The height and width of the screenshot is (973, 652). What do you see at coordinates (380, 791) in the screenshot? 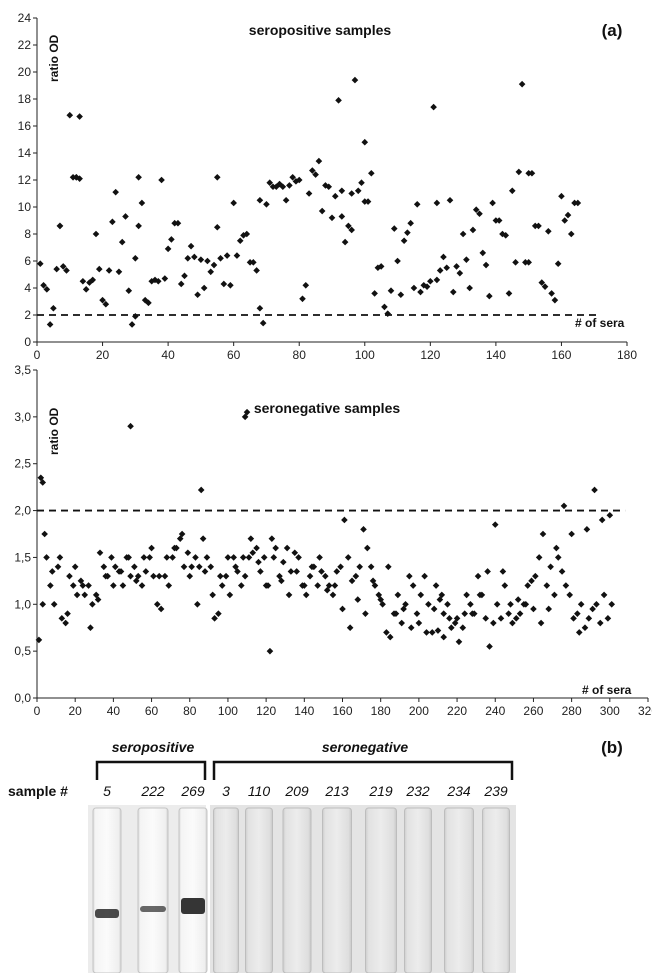
I see `sample-number: 219` at bounding box center [380, 791].